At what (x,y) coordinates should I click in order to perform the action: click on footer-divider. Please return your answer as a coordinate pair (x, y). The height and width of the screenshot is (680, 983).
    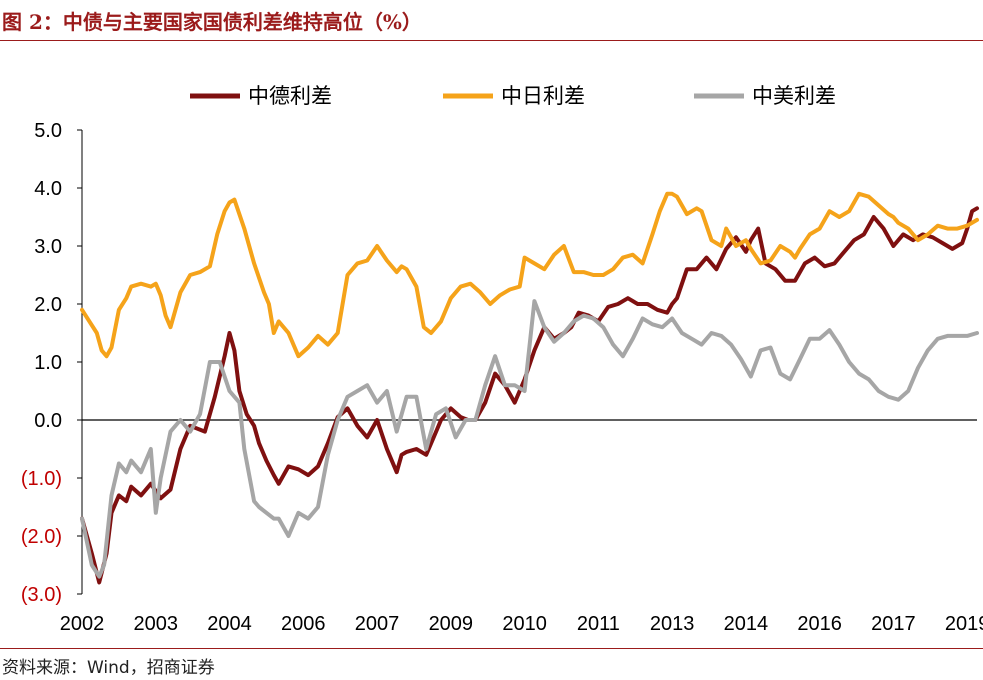
    Looking at the image, I should click on (491, 648).